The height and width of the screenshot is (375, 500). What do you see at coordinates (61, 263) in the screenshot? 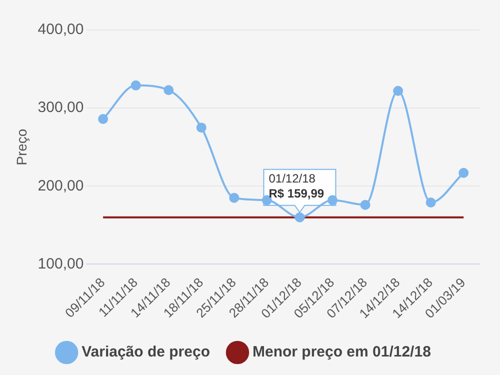
I see `y-tick-label: 100,00` at bounding box center [61, 263].